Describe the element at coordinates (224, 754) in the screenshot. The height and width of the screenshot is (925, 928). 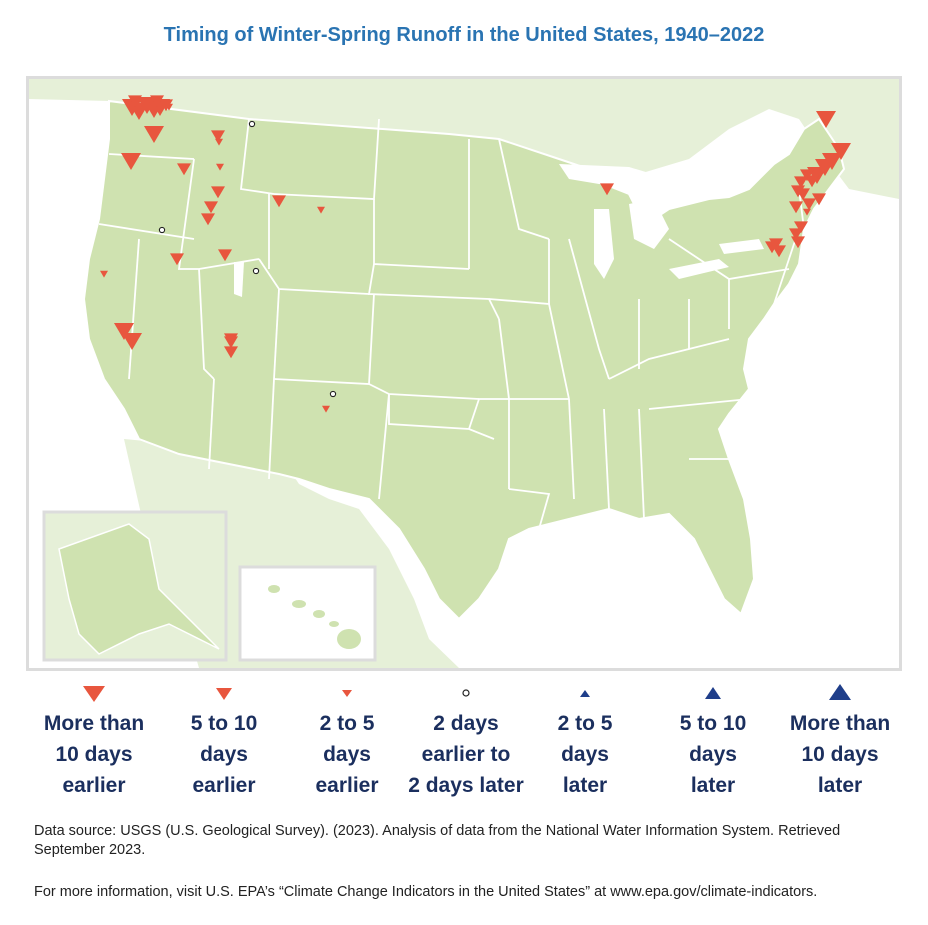
I see `legend-label: 5 to 10 days earlier` at that location.